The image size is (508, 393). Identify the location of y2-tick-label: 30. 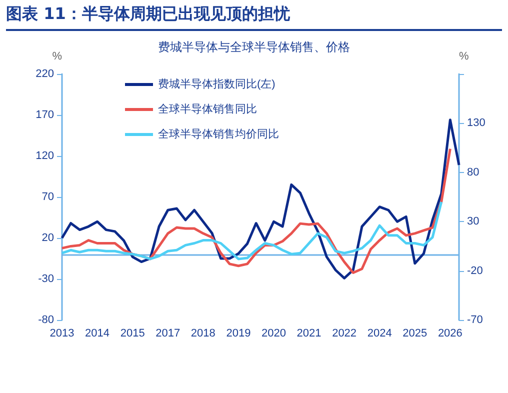
(473, 222).